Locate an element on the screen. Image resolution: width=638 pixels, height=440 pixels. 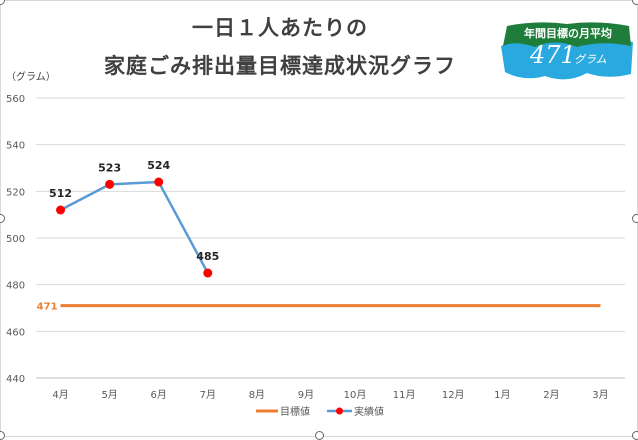
badge-unit: グラム is located at coordinates (590, 59).